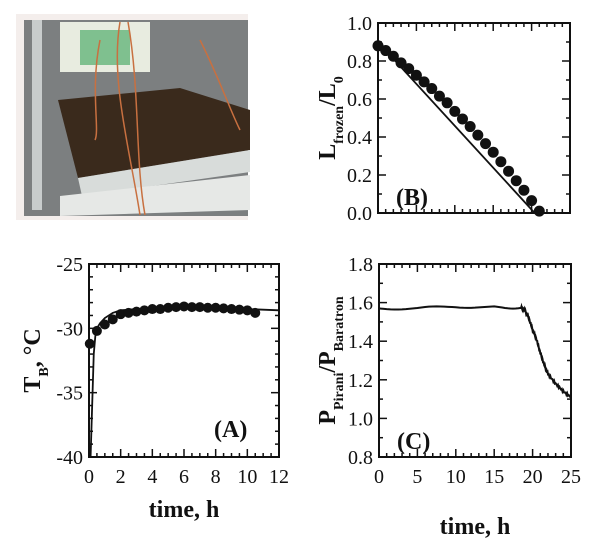 Image resolution: width=600 pixels, height=546 pixels. I want to click on panel-label: (B), so click(412, 198).